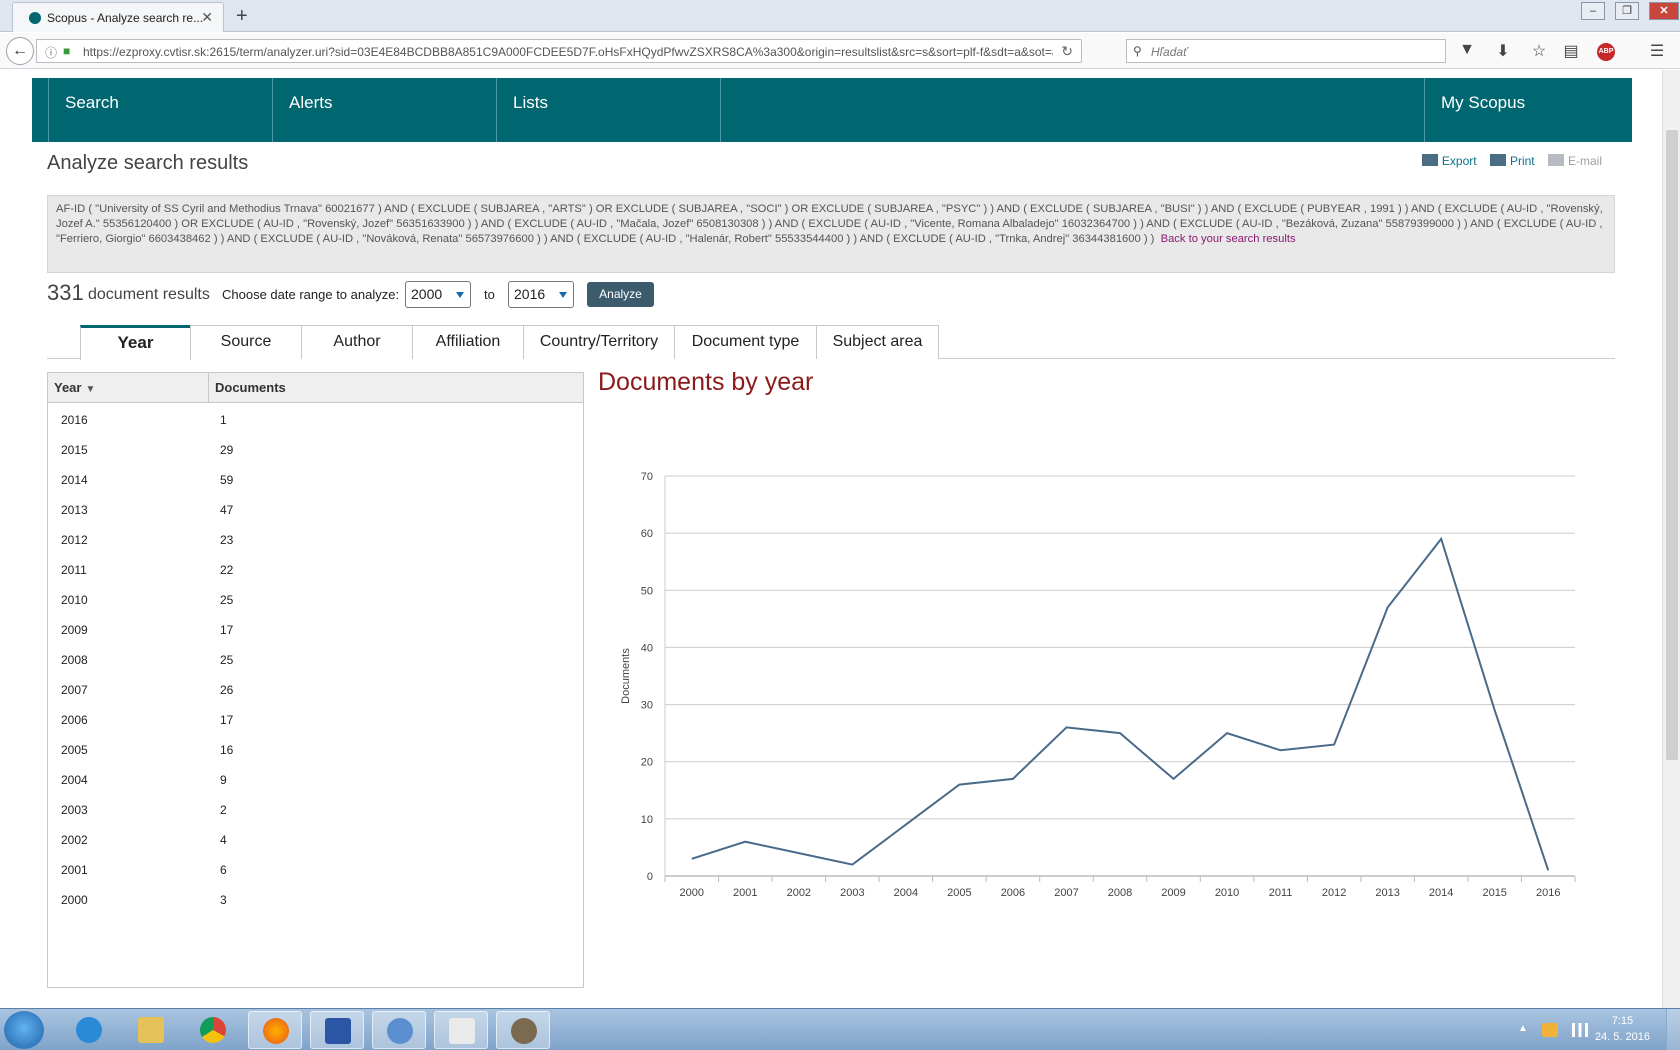 This screenshot has height=1050, width=1680. I want to click on internet-explorer-icon, so click(89, 1030).